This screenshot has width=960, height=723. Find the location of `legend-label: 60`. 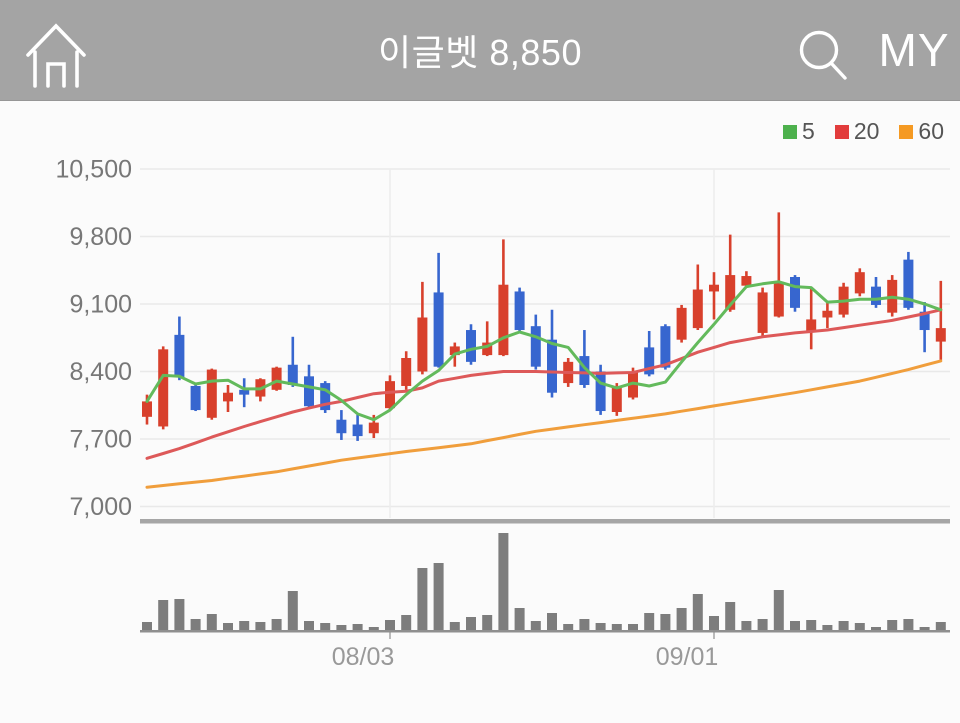

legend-label: 60 is located at coordinates (931, 131).